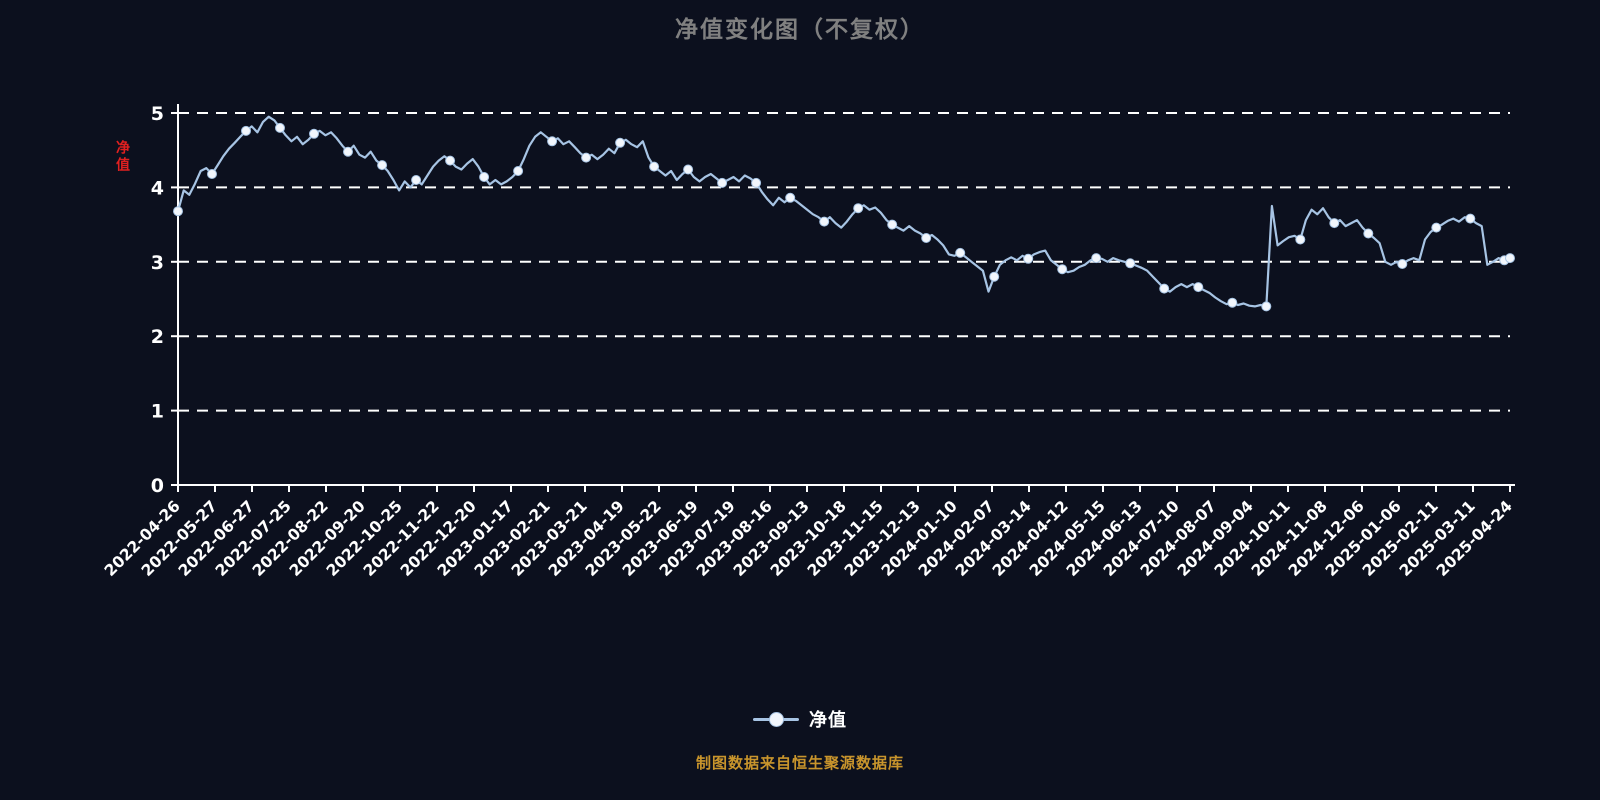 The height and width of the screenshot is (800, 1600). What do you see at coordinates (157, 486) in the screenshot?
I see `y-tick-label: 0` at bounding box center [157, 486].